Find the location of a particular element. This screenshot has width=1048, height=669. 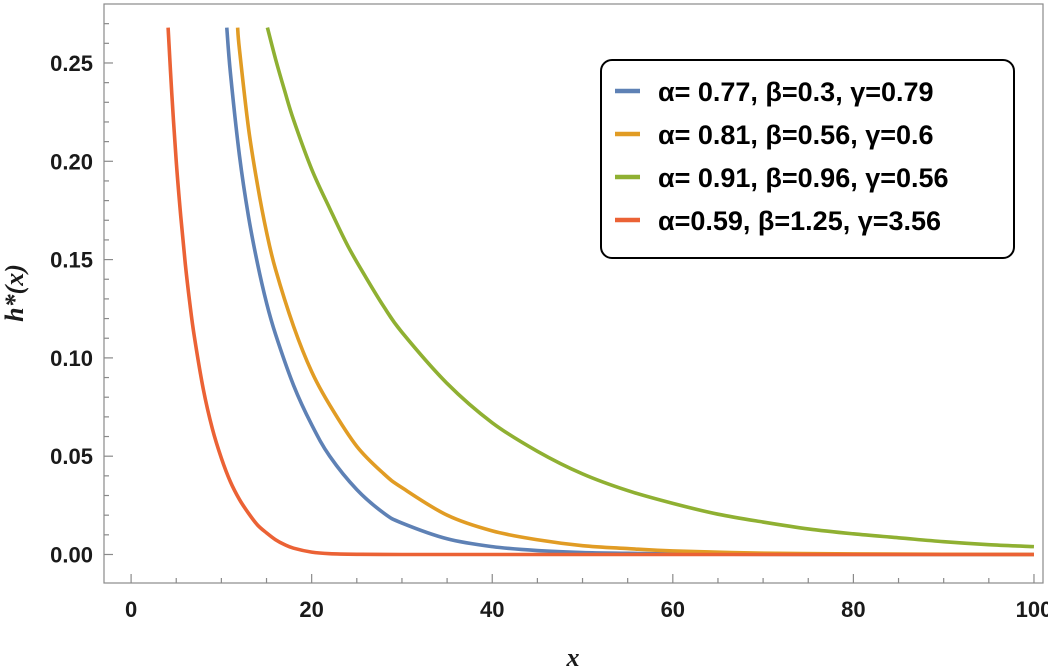

legend-label-4: α=0.59, β=1.25, γ=3.56 is located at coordinates (799, 221).